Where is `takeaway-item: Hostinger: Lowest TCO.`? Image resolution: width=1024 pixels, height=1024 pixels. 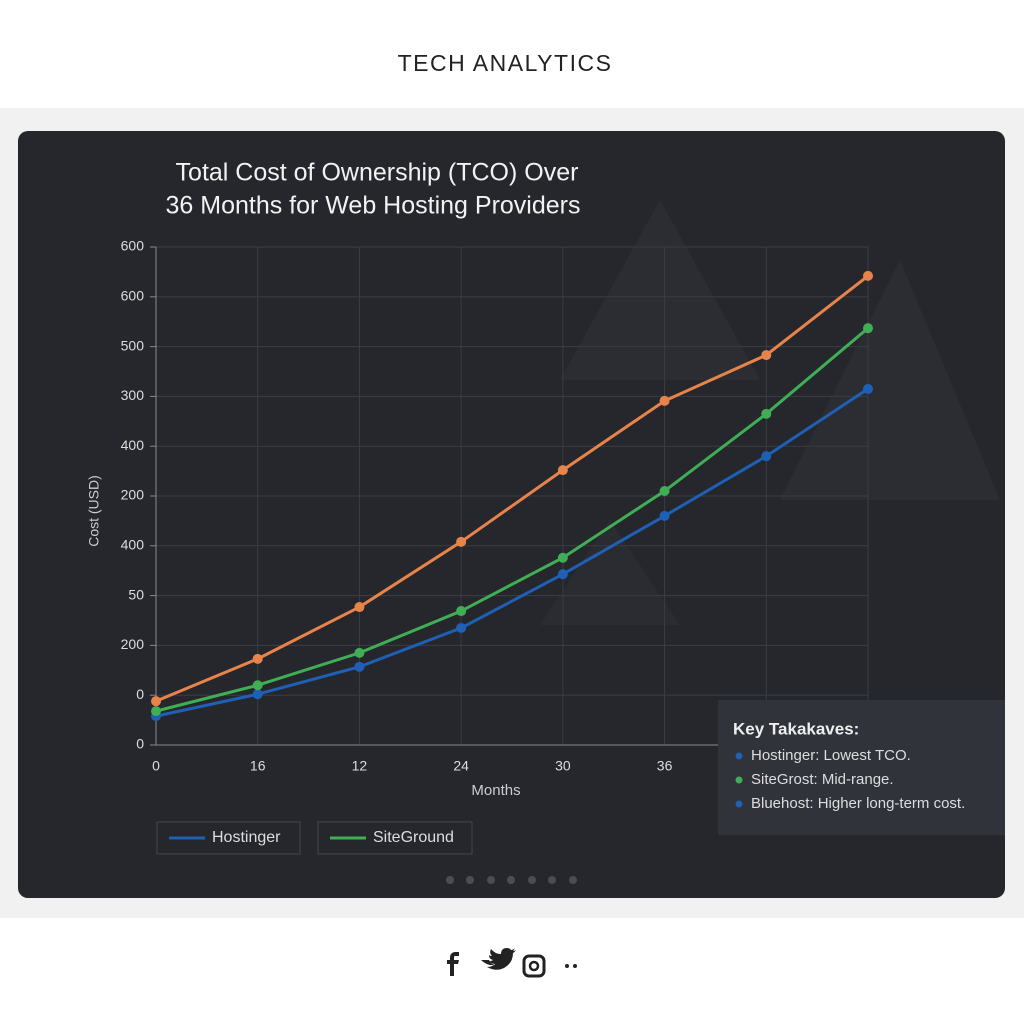 takeaway-item: Hostinger: Lowest TCO. is located at coordinates (831, 755).